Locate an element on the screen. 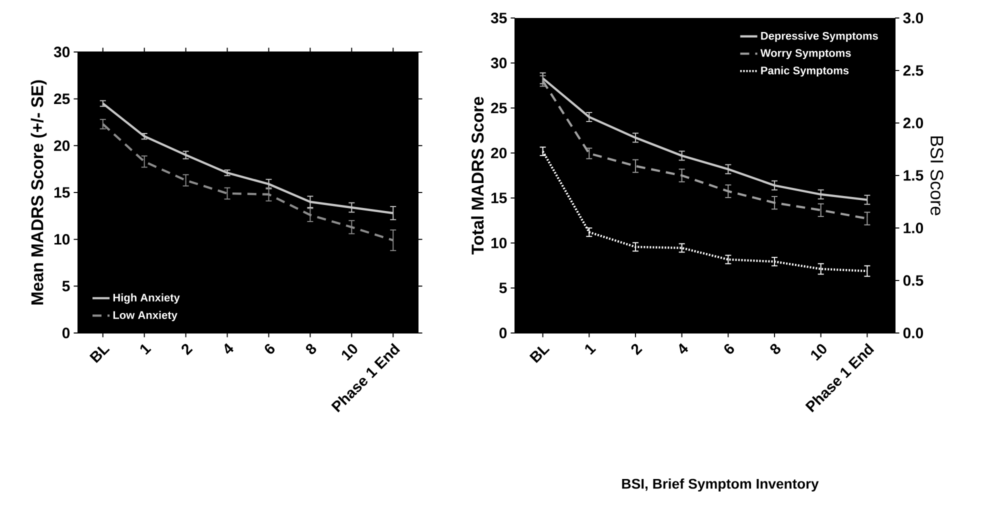  y2-tick-label: 0.0 is located at coordinates (913, 333).